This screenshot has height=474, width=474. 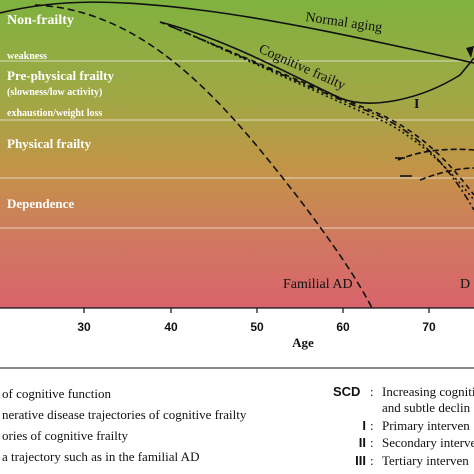 I want to click on zone-weakness: weakness, so click(x=27, y=56).